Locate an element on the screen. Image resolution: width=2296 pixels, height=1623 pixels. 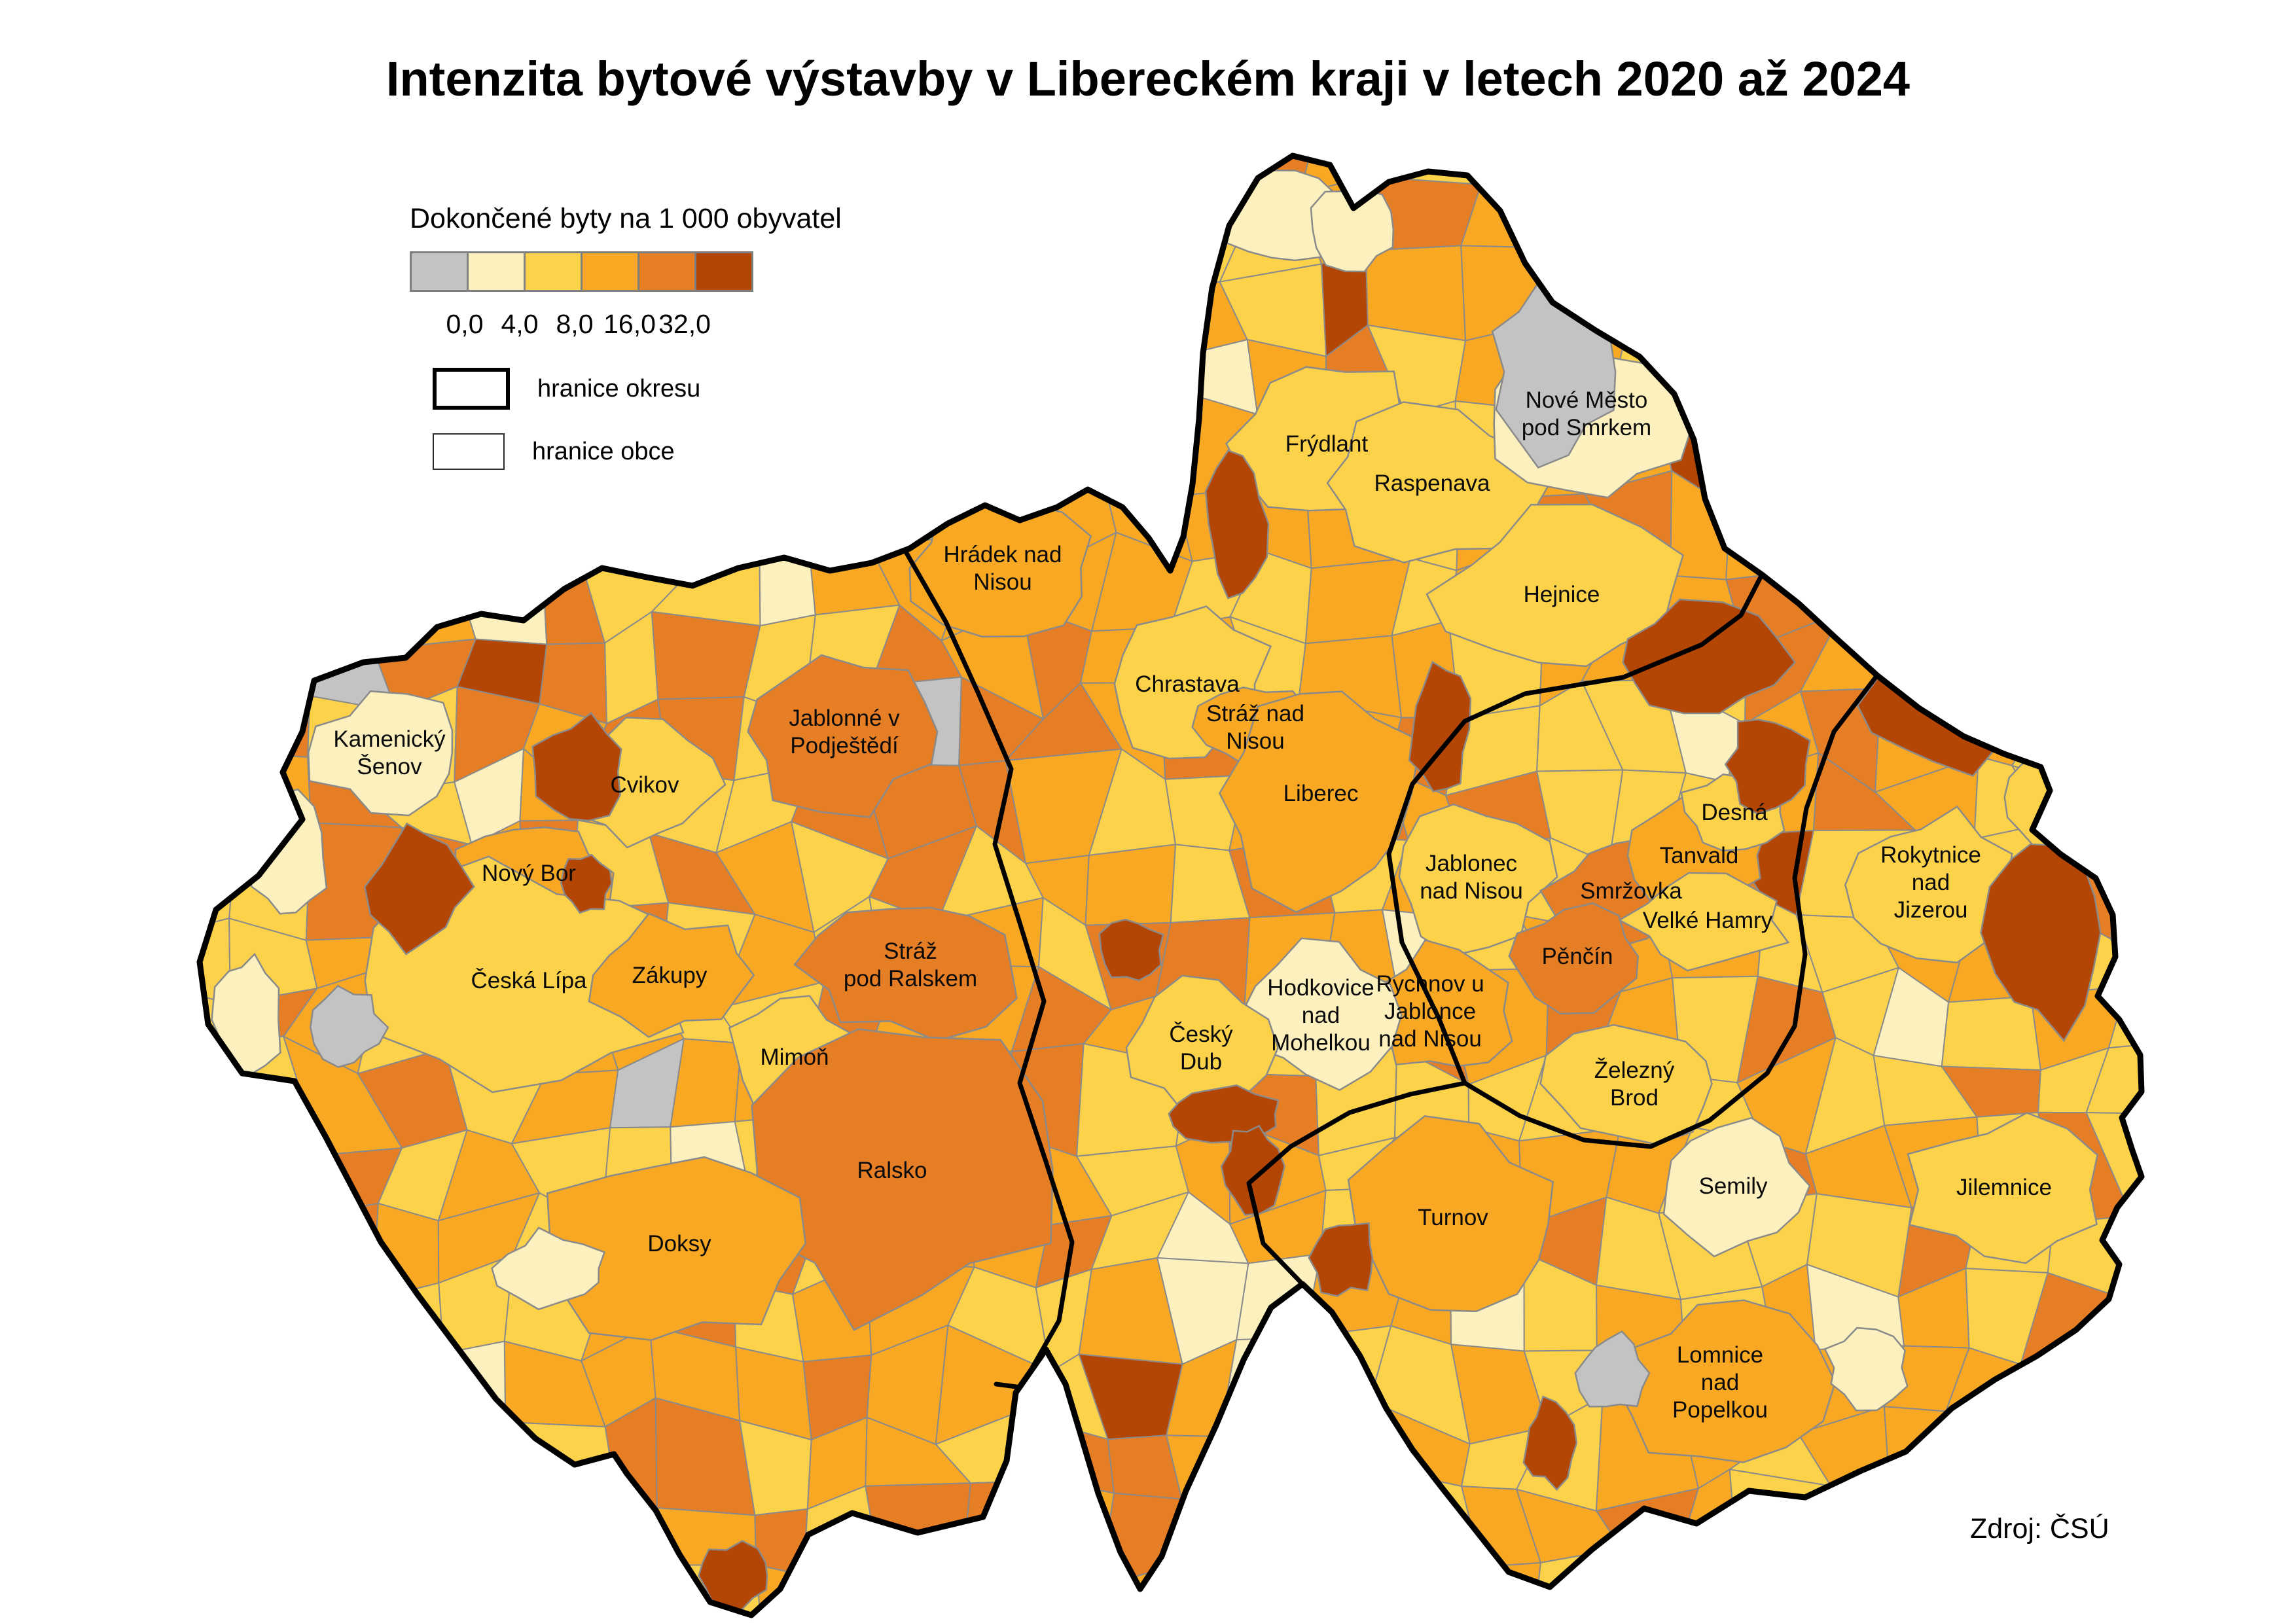
municipality-jablonne-v-podjestedi is located at coordinates (843, 737).